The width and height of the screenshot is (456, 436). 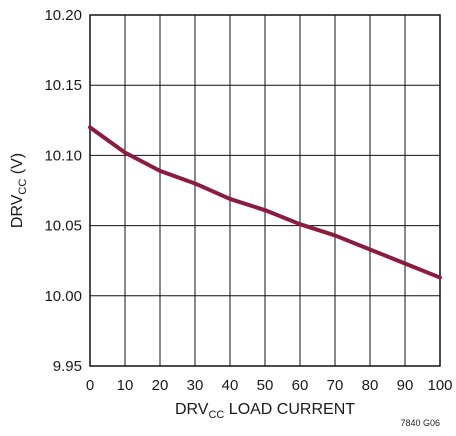 I want to click on y-axis-label-main: DRV, so click(x=17, y=211).